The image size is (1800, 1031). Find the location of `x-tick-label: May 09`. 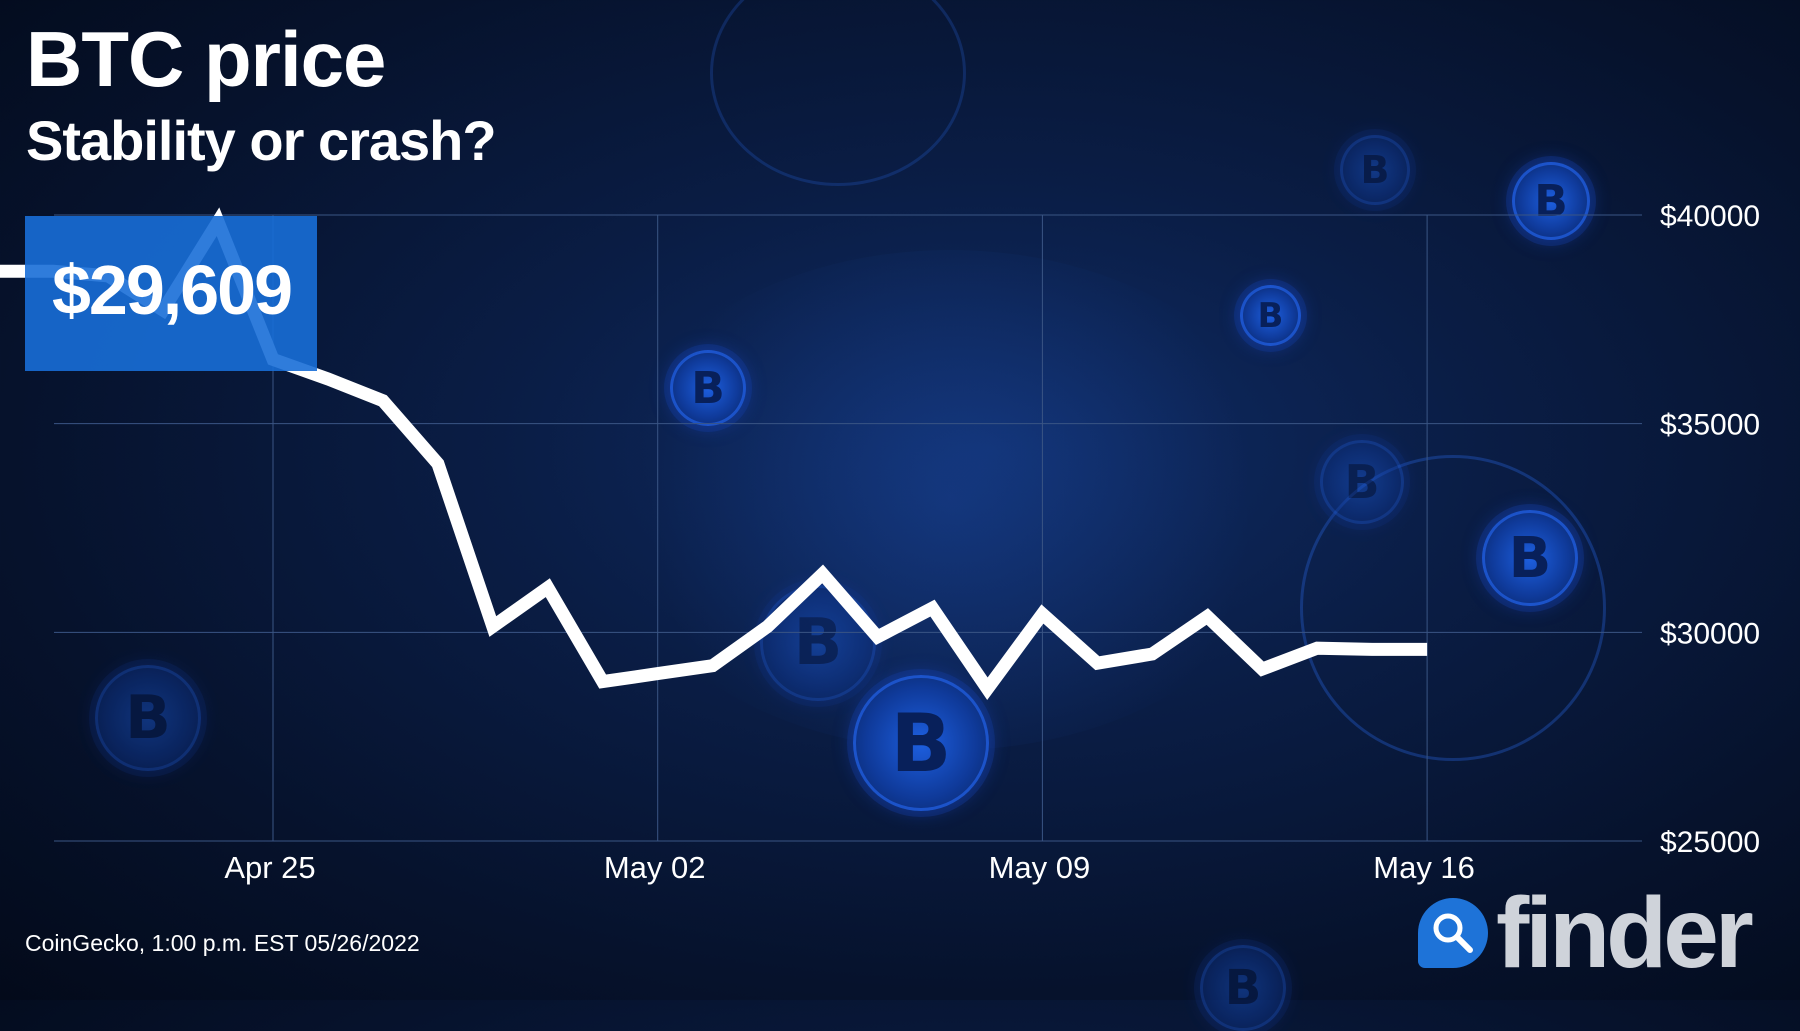

x-tick-label: May 09 is located at coordinates (1040, 867).